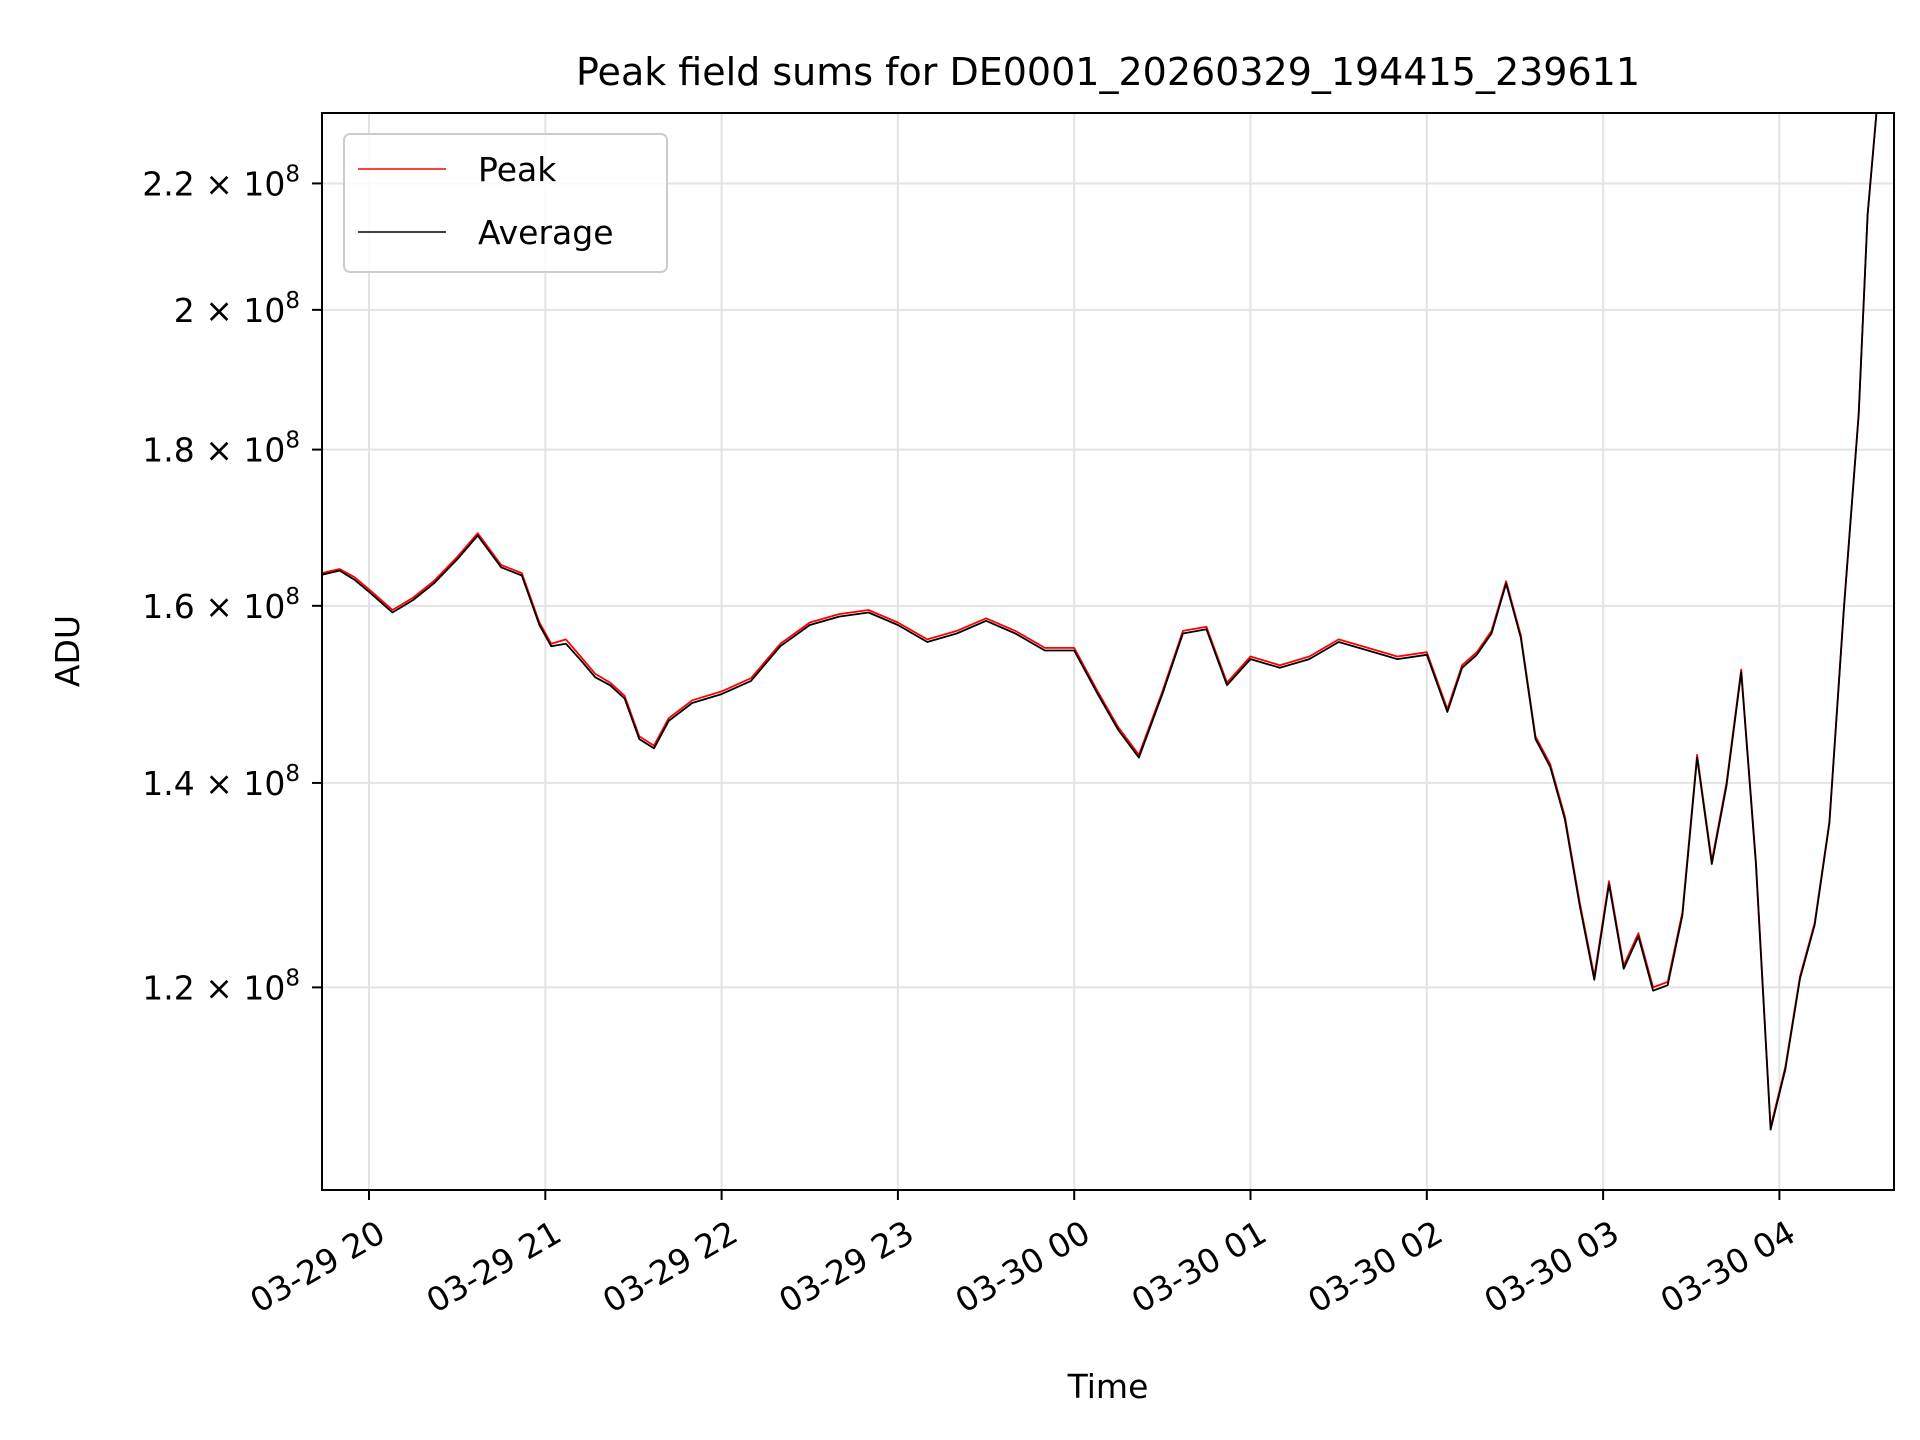 The image size is (1920, 1440). Describe the element at coordinates (546, 232) in the screenshot. I see `legend-label-average: Average` at that location.